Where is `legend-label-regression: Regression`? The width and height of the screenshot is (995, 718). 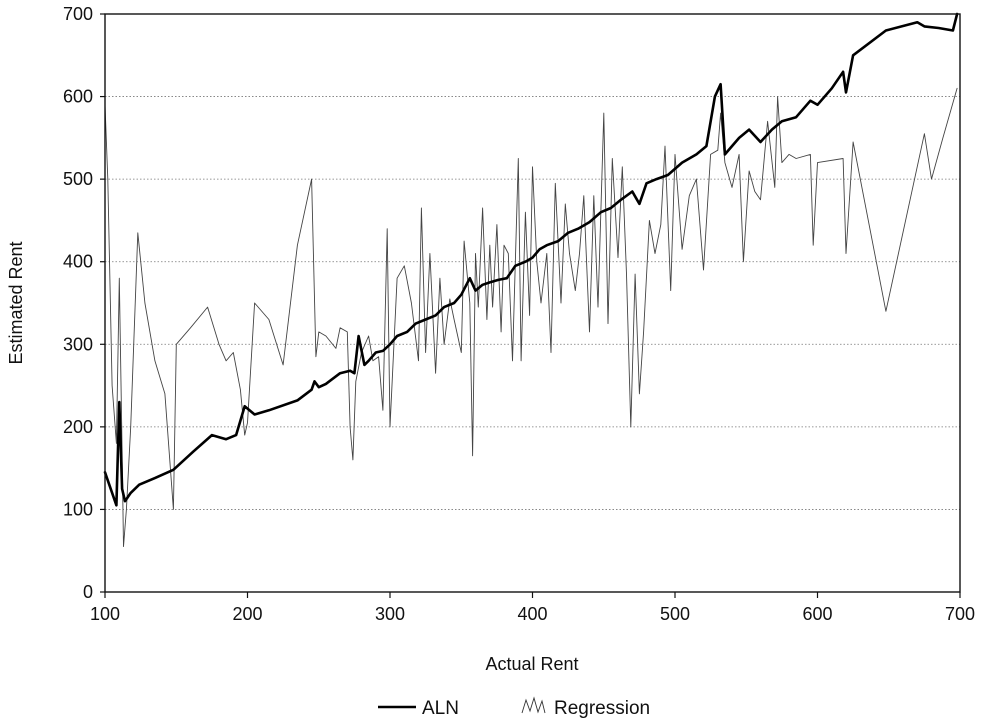
legend-label-regression: Regression is located at coordinates (602, 708).